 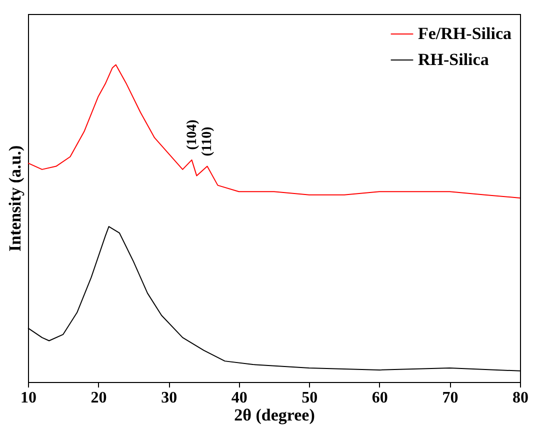 What do you see at coordinates (465, 33) in the screenshot?
I see `legend-label: Fe/RH-Silica` at bounding box center [465, 33].